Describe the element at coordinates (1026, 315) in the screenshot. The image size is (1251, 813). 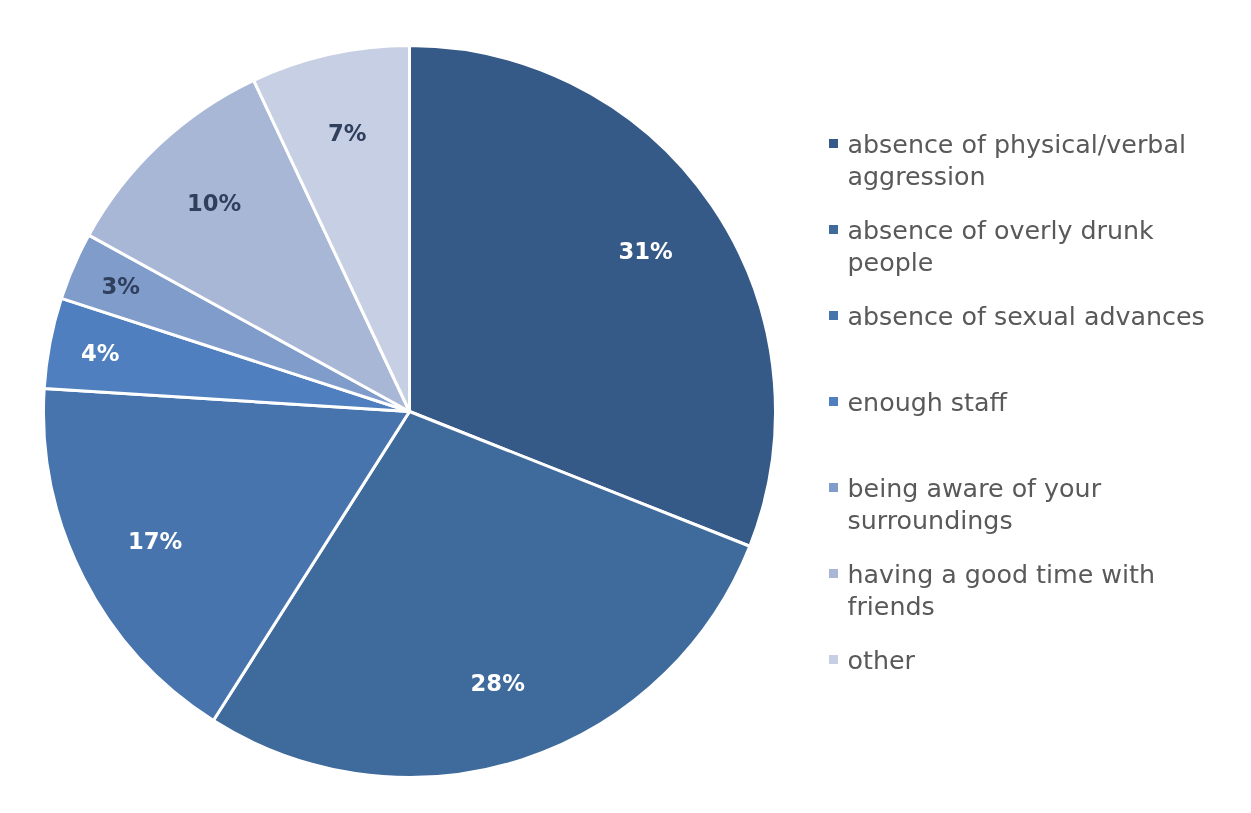
I see `legend-label: absence of sexual advances` at that location.